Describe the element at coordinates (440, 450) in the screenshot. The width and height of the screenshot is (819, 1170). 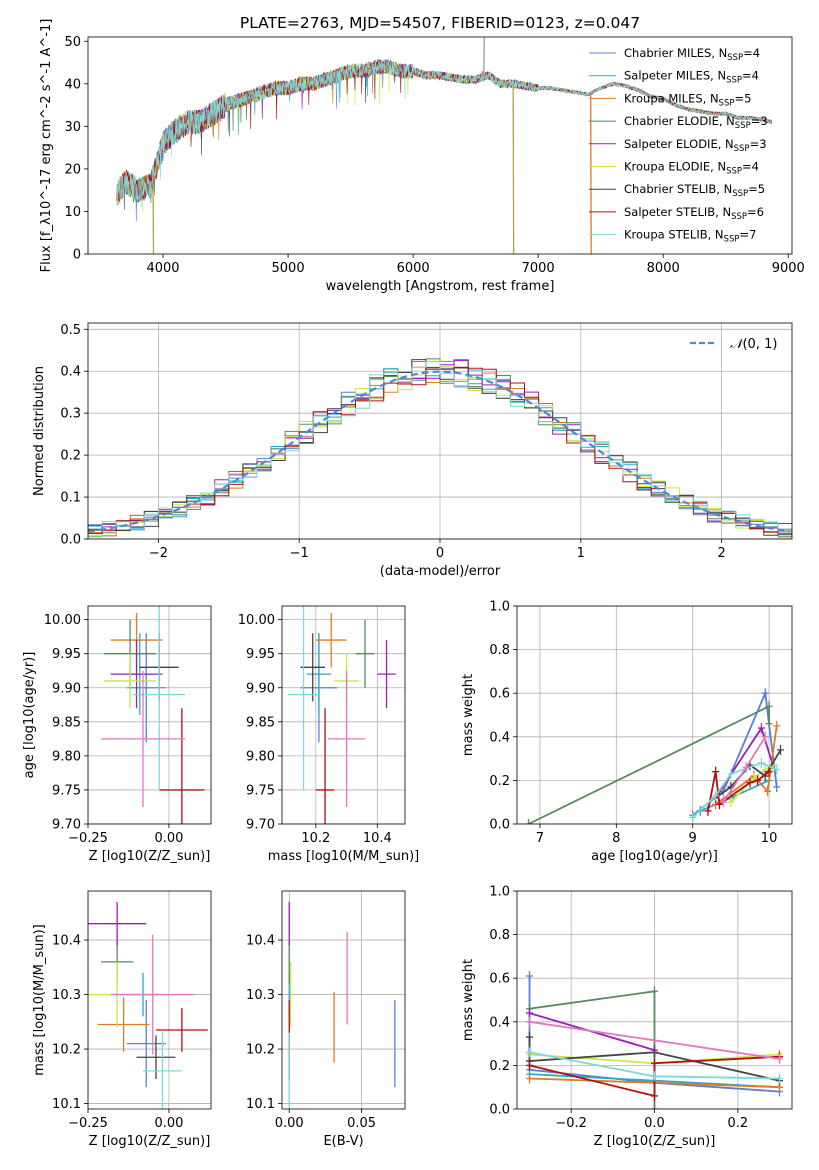
I see `histogram-series` at that location.